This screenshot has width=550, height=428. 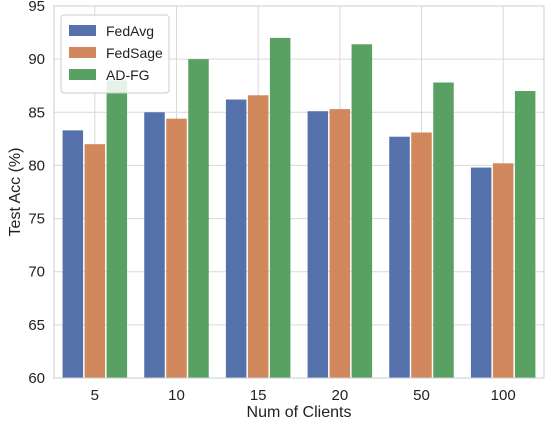 I want to click on y-tick-label: 60, so click(x=36, y=378).